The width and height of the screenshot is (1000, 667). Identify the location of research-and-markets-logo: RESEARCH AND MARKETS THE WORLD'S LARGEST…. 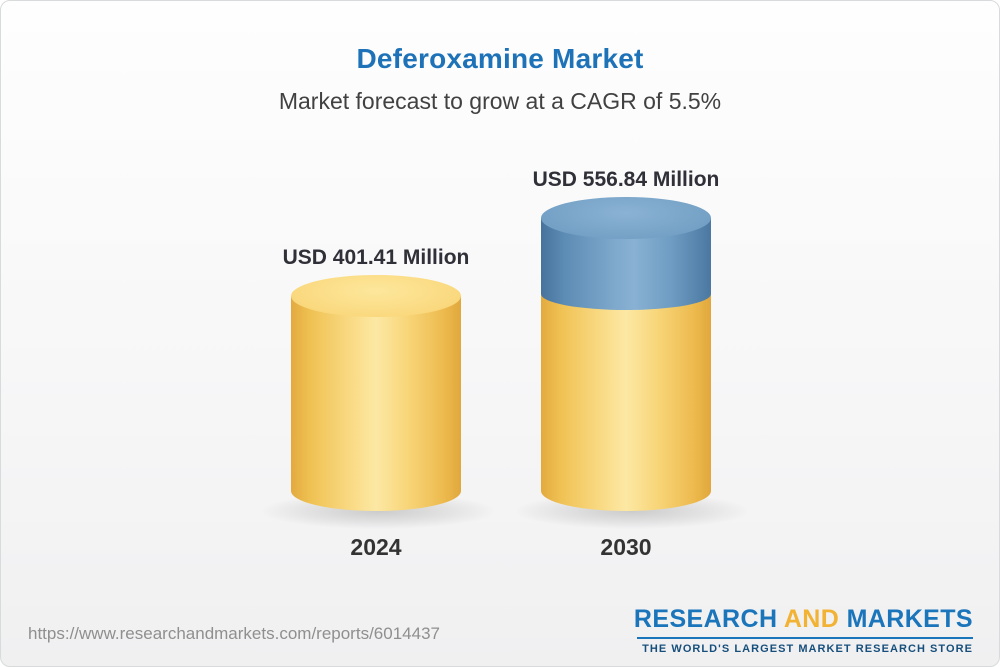
(803, 630).